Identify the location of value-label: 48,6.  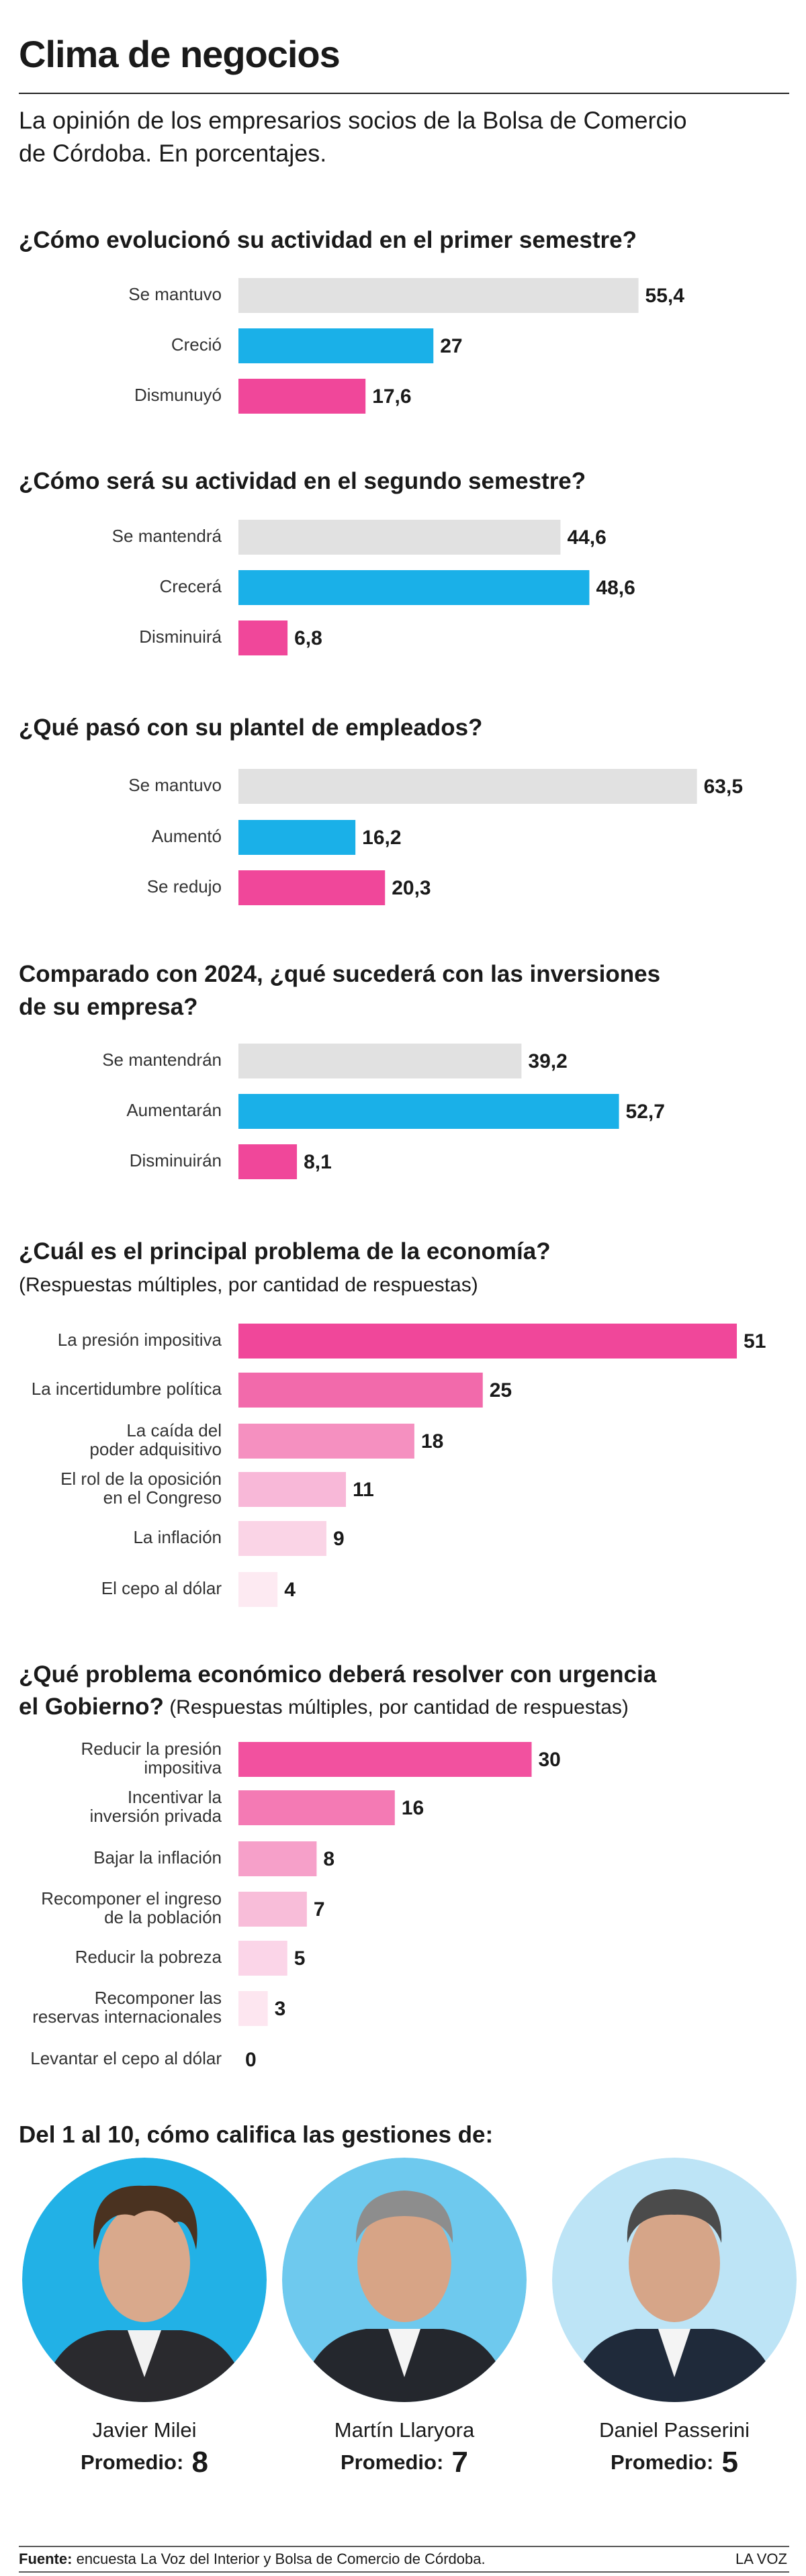
(615, 588).